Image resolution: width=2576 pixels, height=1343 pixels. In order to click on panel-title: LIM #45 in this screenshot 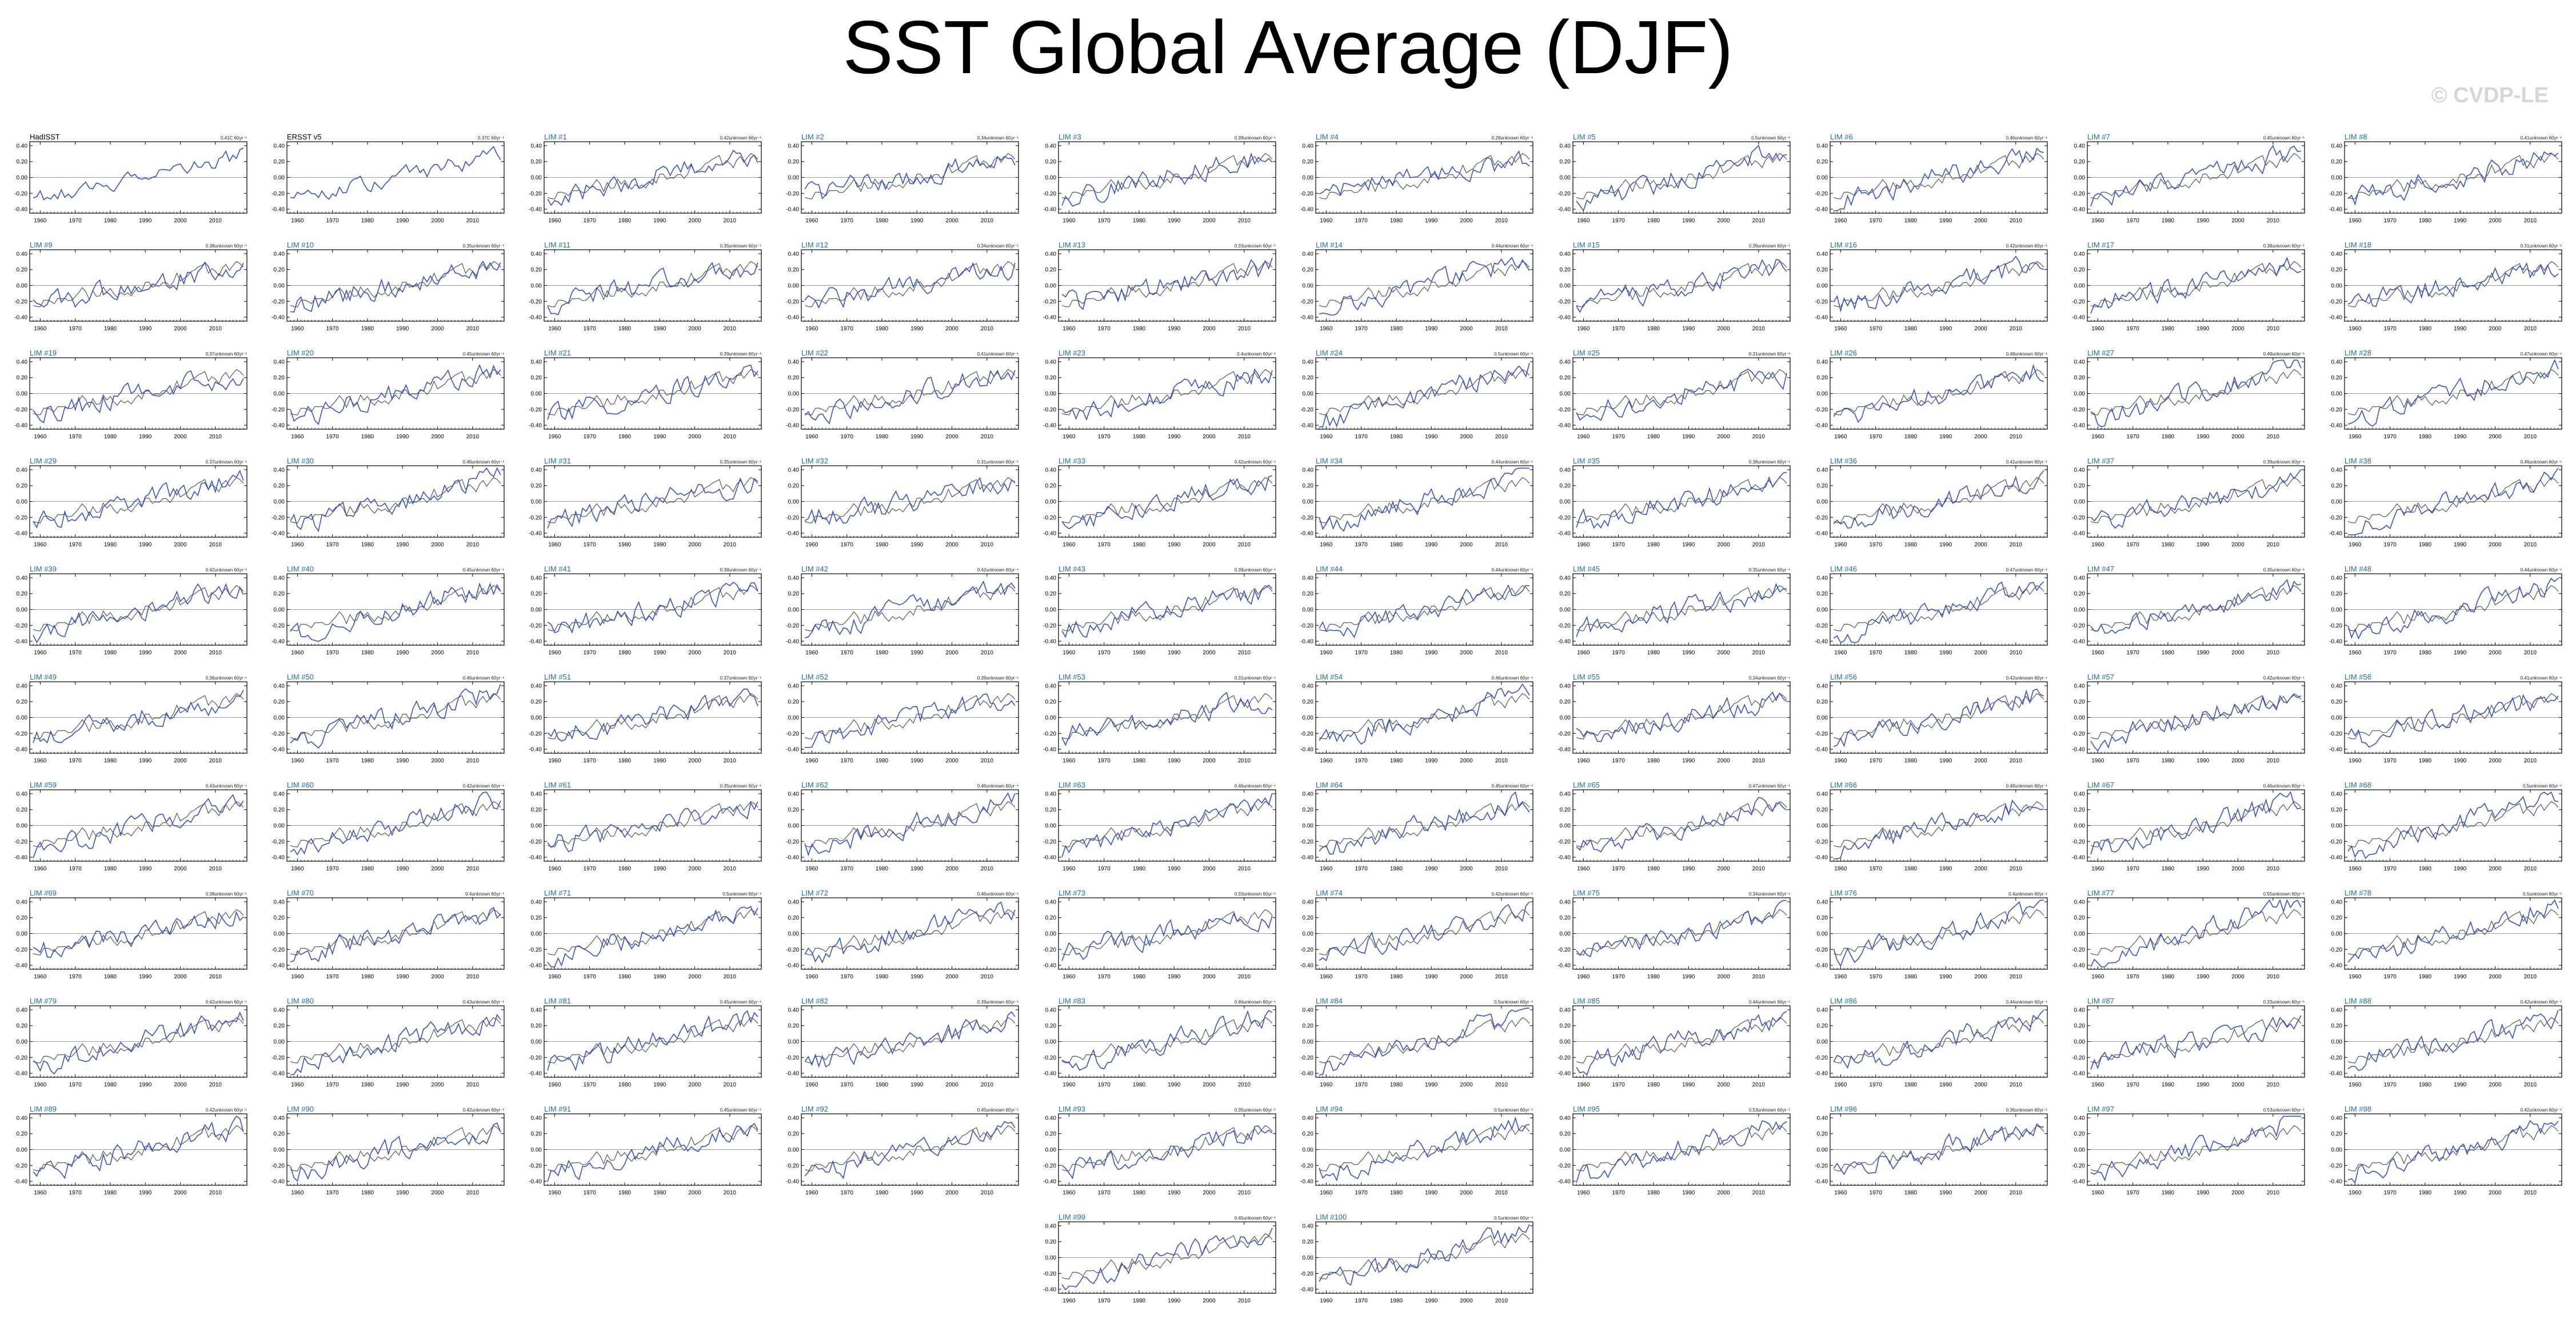, I will do `click(1586, 569)`.